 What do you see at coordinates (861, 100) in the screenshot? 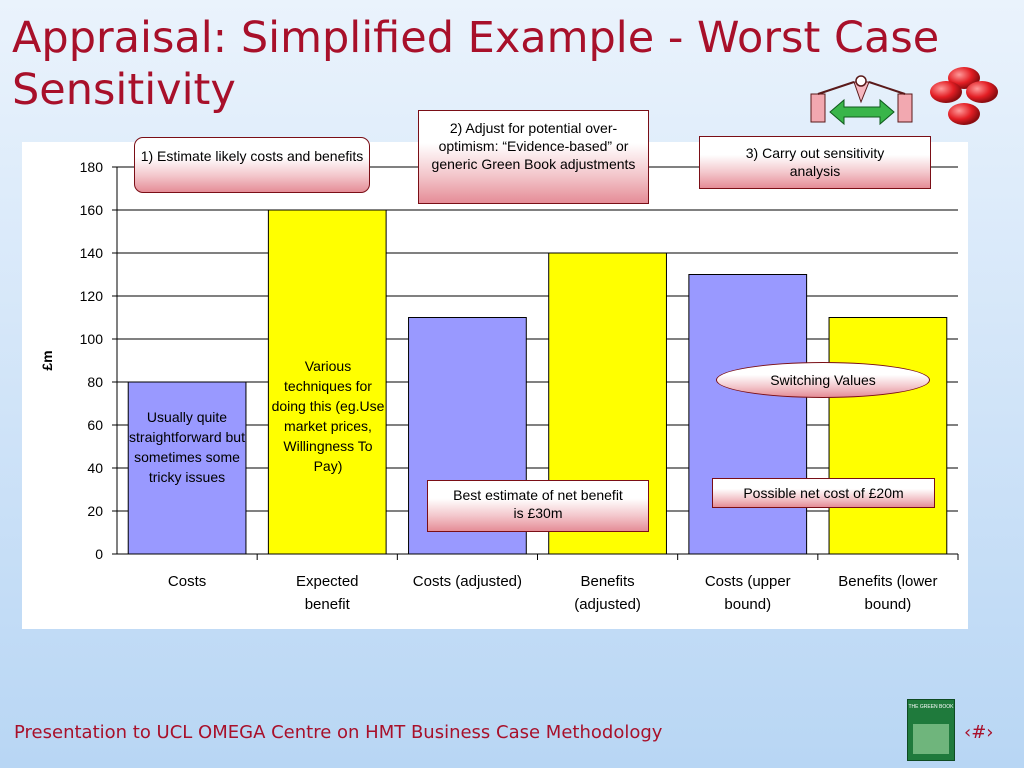
I see `balance-scale-icon` at bounding box center [861, 100].